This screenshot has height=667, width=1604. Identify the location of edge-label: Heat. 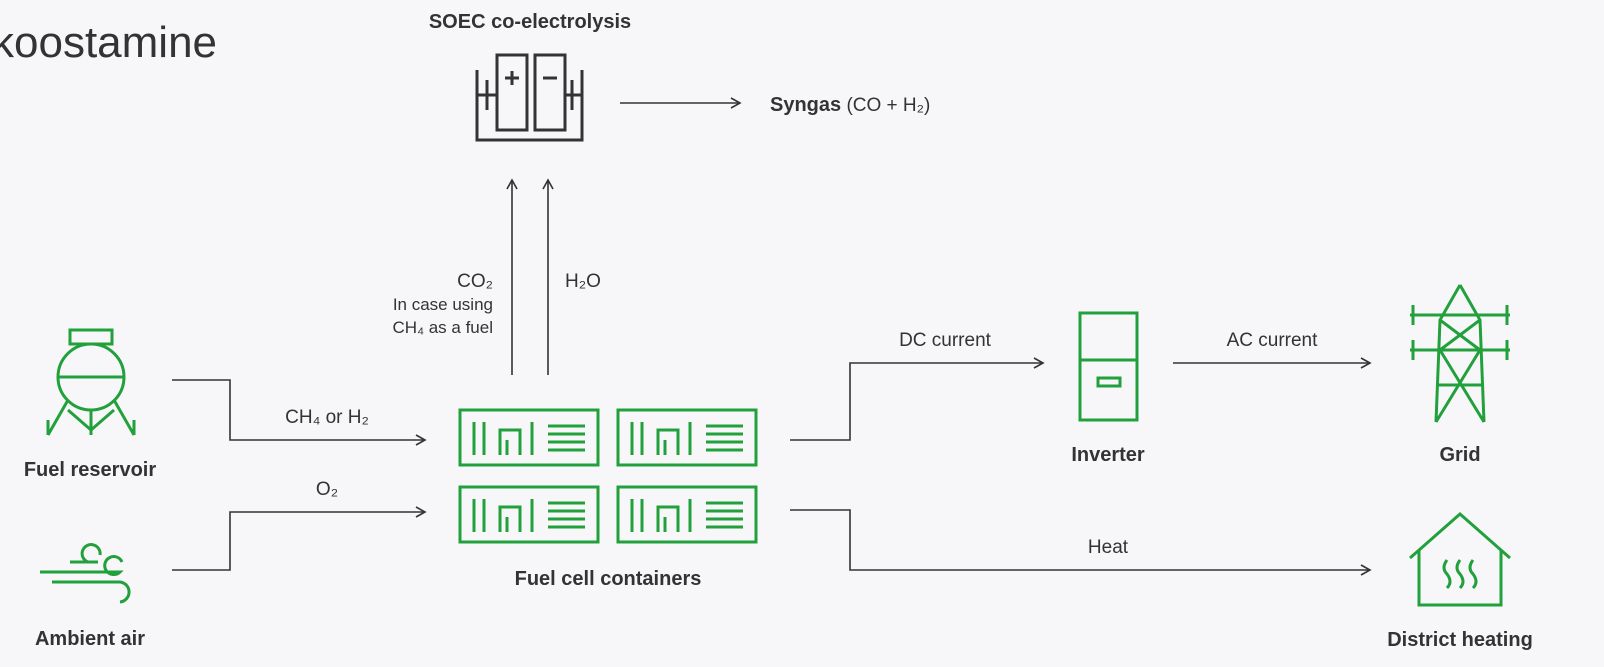
(1108, 547).